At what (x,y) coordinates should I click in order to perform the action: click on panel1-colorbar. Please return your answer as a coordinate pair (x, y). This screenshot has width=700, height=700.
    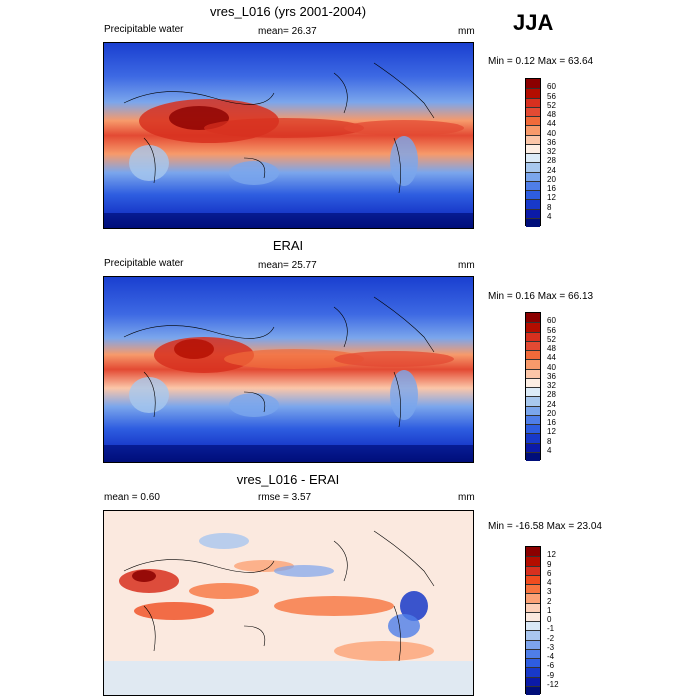
    Looking at the image, I should click on (533, 152).